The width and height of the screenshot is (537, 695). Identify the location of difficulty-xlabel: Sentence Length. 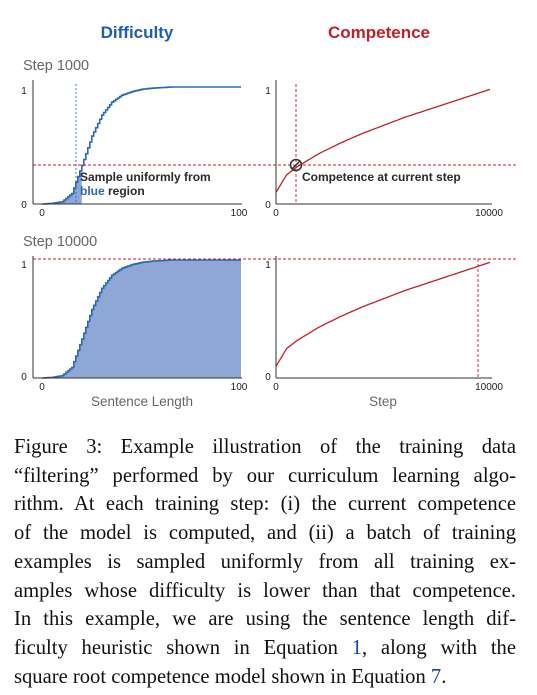
(142, 401).